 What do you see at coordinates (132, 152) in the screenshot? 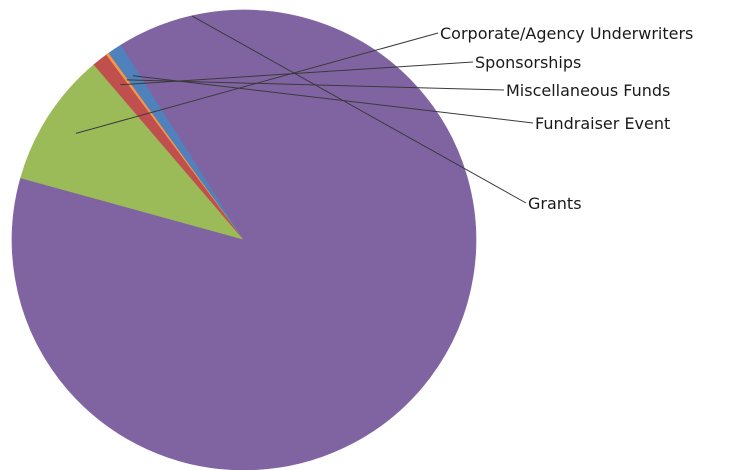
I see `pie-slice-corporate-agency-underwriters` at bounding box center [132, 152].